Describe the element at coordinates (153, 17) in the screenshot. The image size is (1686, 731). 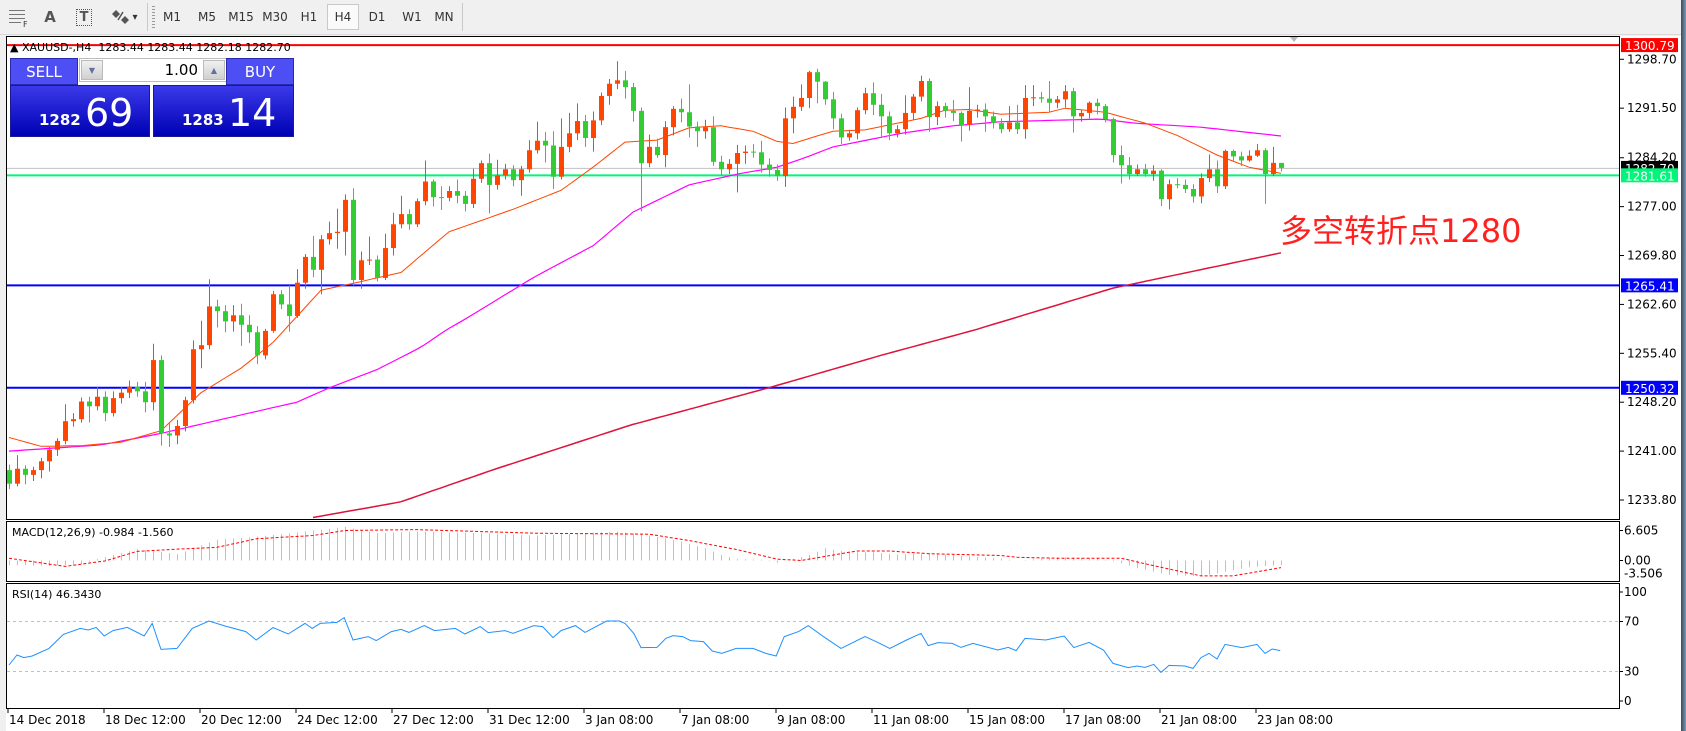
I see `toolbar-grip` at that location.